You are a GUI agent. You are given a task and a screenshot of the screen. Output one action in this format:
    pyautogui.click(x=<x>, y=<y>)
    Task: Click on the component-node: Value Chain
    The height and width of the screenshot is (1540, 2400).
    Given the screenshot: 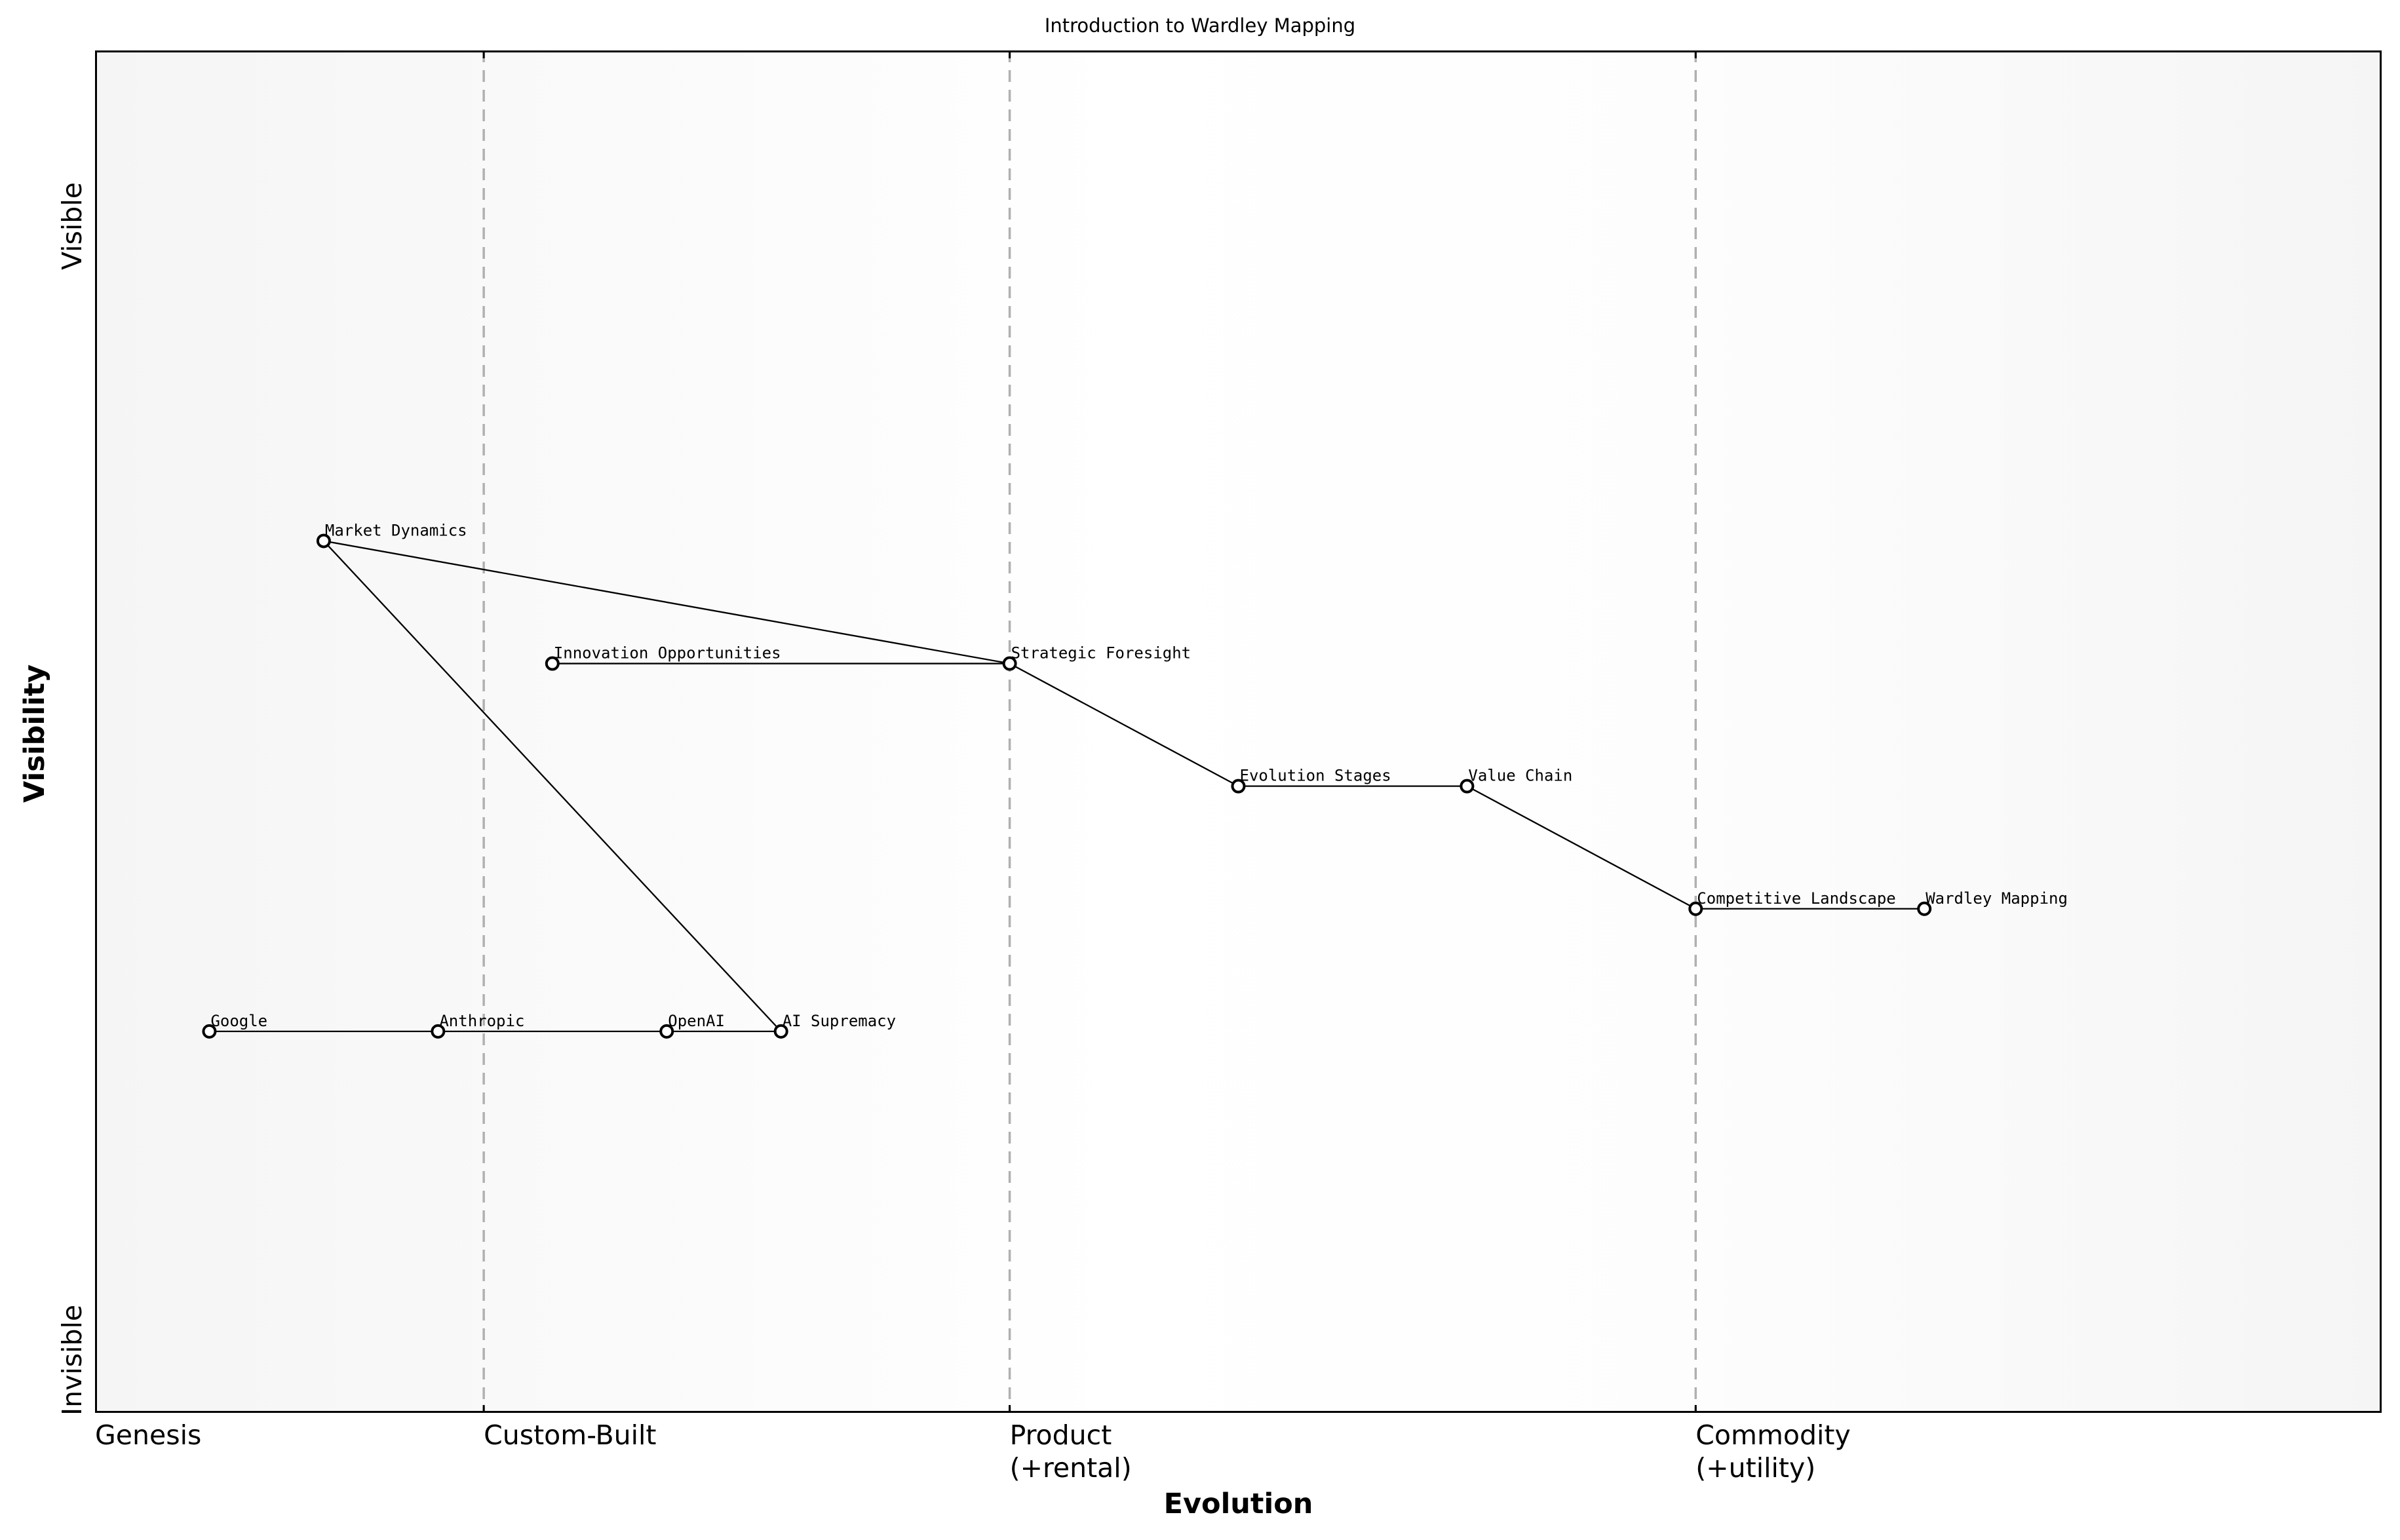 What is the action you would take?
    pyautogui.click(x=1516, y=780)
    